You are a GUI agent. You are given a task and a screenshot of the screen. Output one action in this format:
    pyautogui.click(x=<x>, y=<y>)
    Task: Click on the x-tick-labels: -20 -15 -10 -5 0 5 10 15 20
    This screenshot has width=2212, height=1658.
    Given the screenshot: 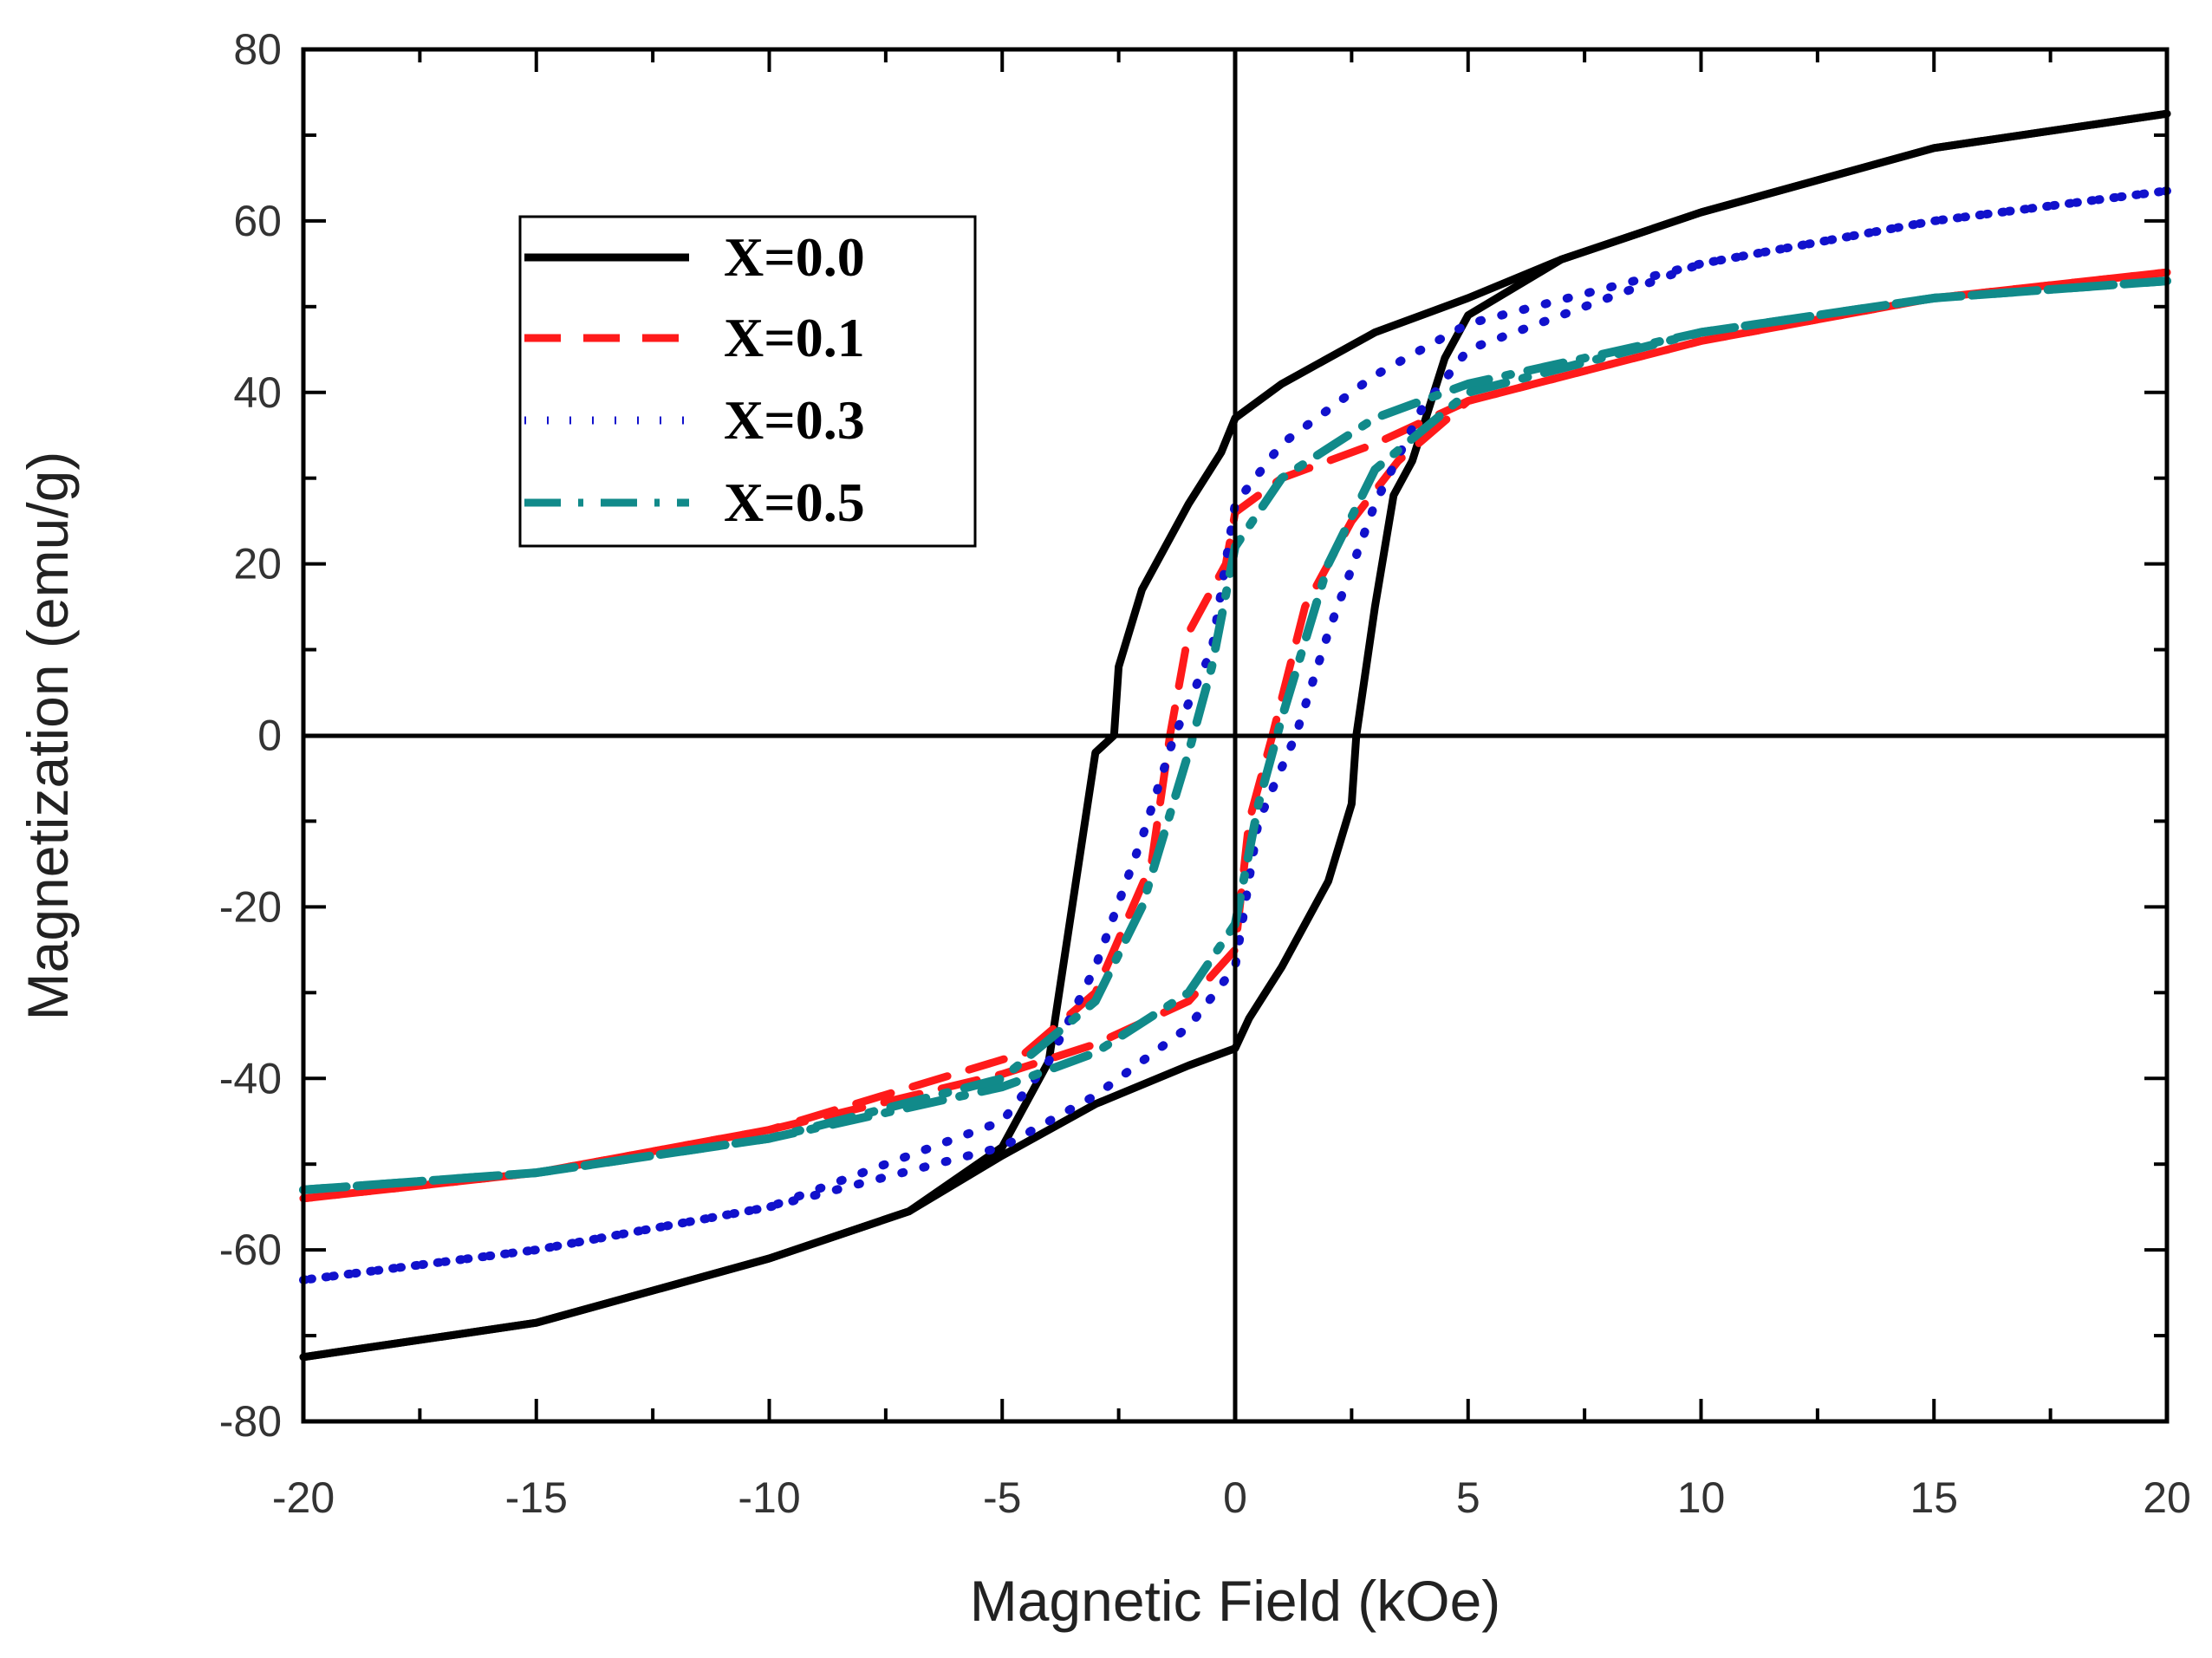 What is the action you would take?
    pyautogui.click(x=1231, y=1497)
    